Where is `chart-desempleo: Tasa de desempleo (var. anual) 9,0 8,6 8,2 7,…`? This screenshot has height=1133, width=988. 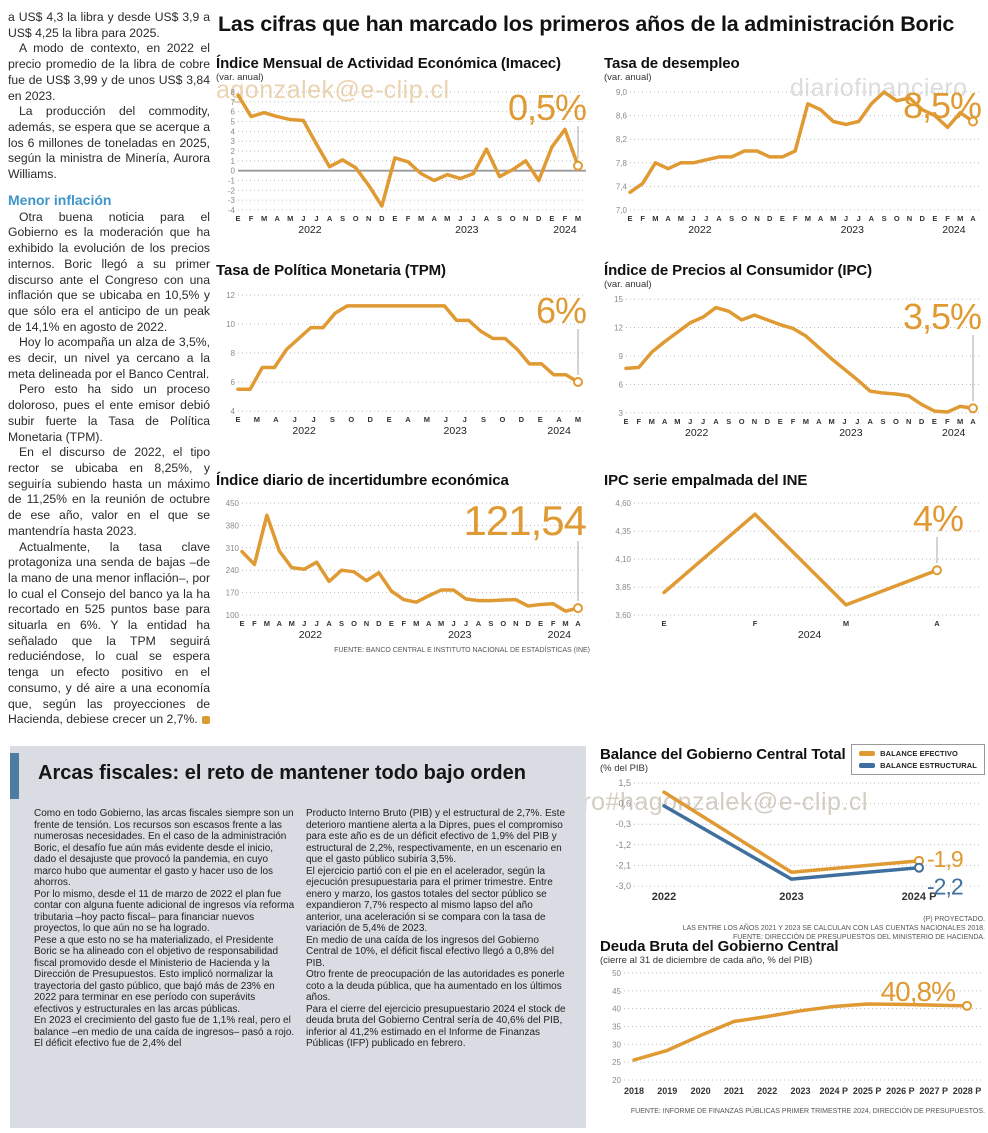
chart-desempleo: Tasa de desempleo (var. anual) 9,0 8,6 8,2 7,… is located at coordinates (794, 148).